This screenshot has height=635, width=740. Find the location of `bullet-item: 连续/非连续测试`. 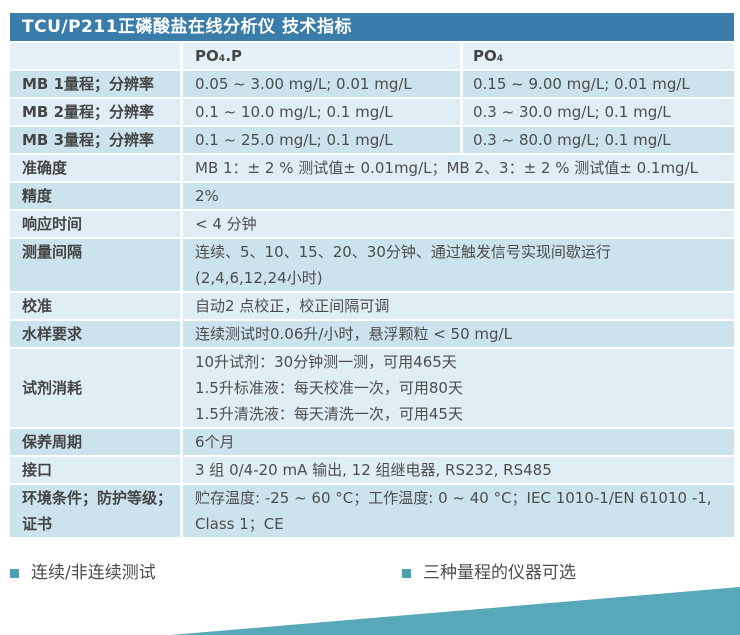

bullet-item: 连续/非连续测试 is located at coordinates (83, 573).